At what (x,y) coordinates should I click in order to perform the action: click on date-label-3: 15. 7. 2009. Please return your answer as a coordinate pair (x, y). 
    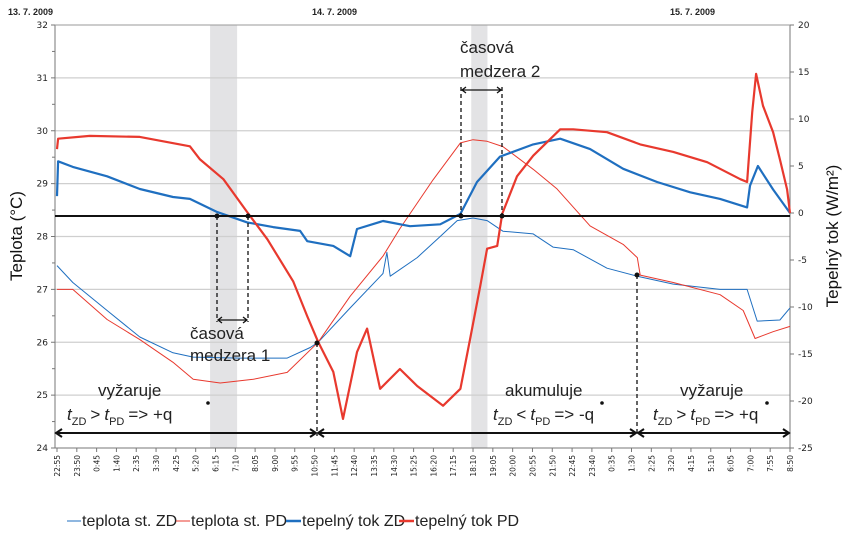
    Looking at the image, I should click on (692, 12).